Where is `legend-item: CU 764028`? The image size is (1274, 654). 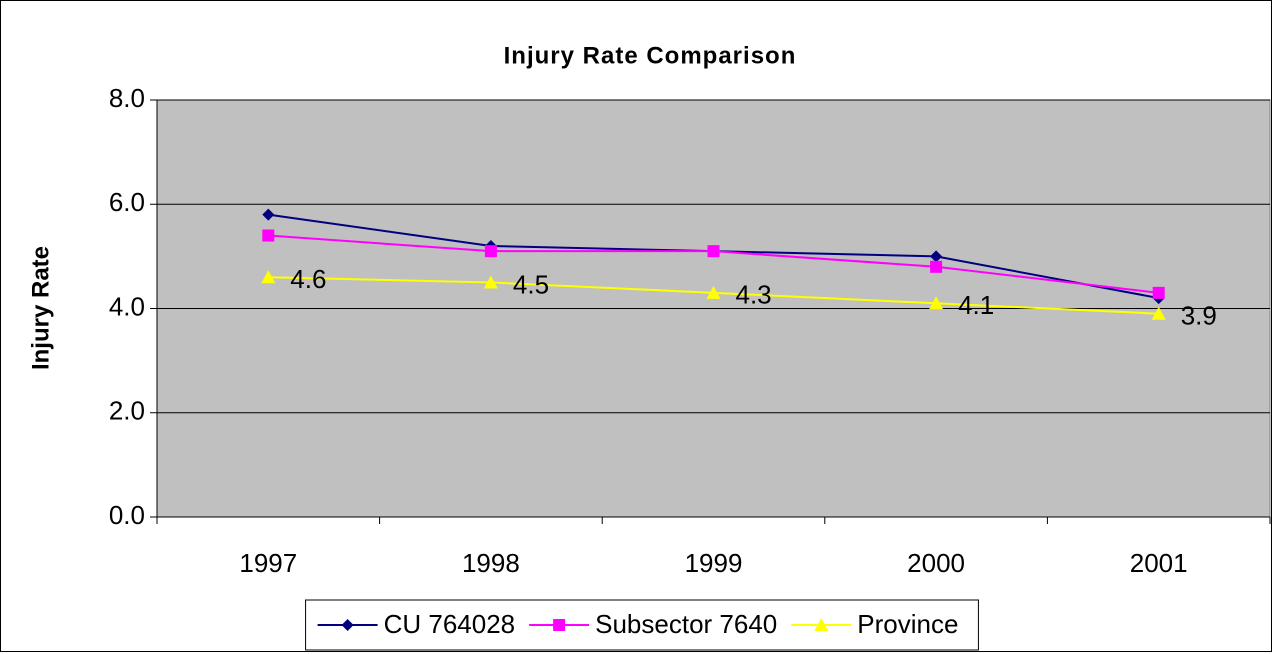
legend-item: CU 764028 is located at coordinates (416, 624).